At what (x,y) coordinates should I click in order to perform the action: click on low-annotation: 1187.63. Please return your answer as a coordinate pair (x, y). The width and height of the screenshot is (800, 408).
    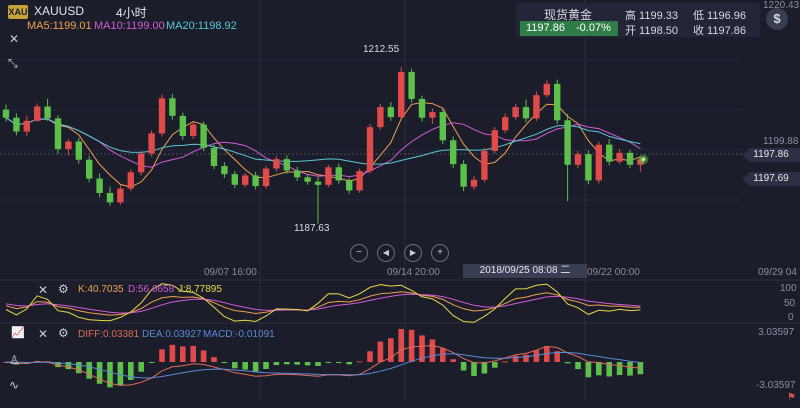
    Looking at the image, I should click on (312, 228).